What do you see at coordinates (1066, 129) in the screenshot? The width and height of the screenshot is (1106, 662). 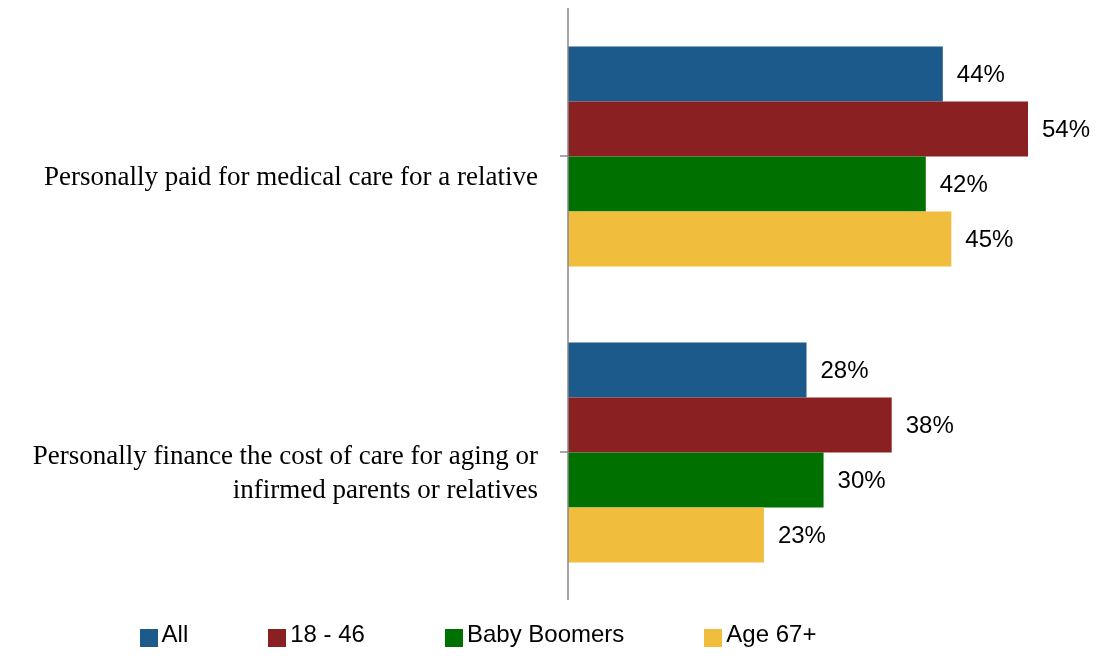 I see `data-label: 54%` at bounding box center [1066, 129].